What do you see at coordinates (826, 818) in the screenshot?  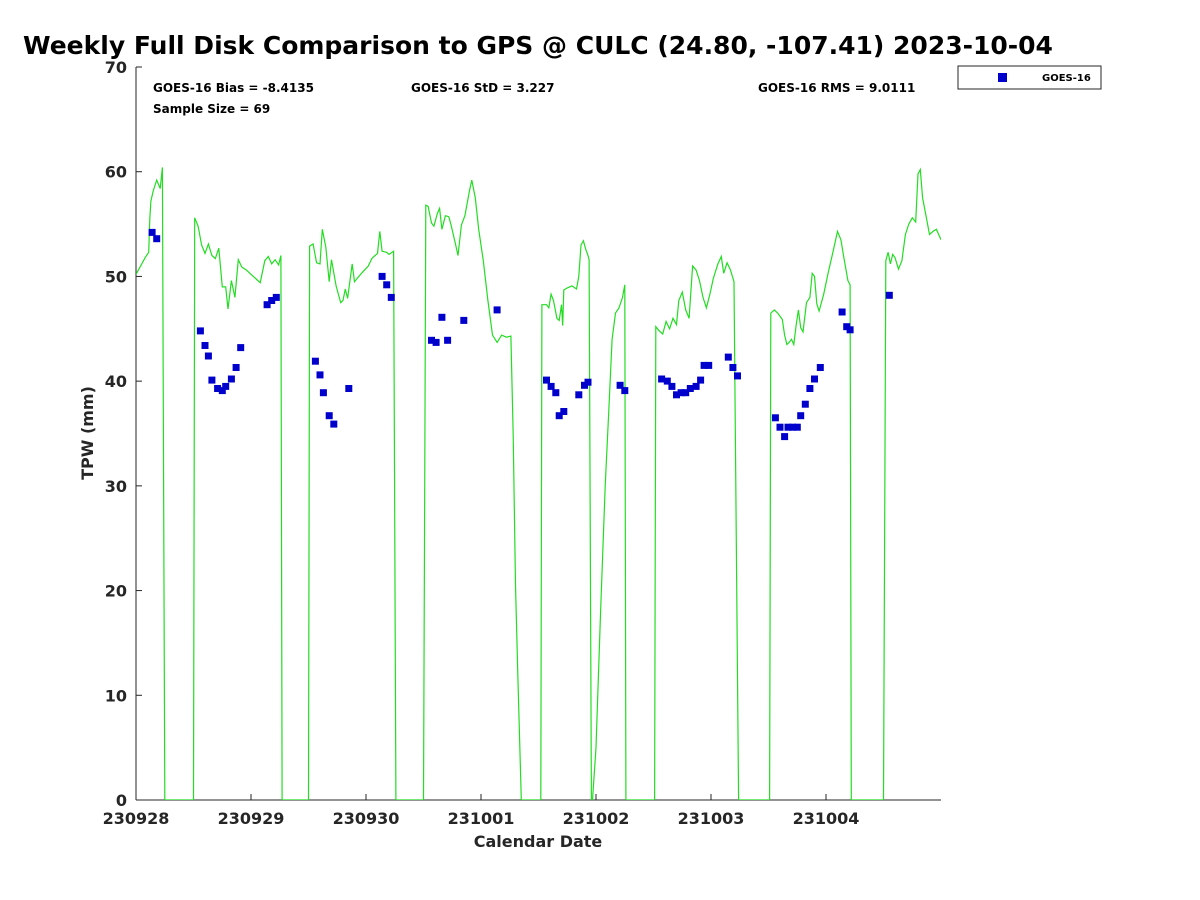 I see `x-tick-label: 231004` at bounding box center [826, 818].